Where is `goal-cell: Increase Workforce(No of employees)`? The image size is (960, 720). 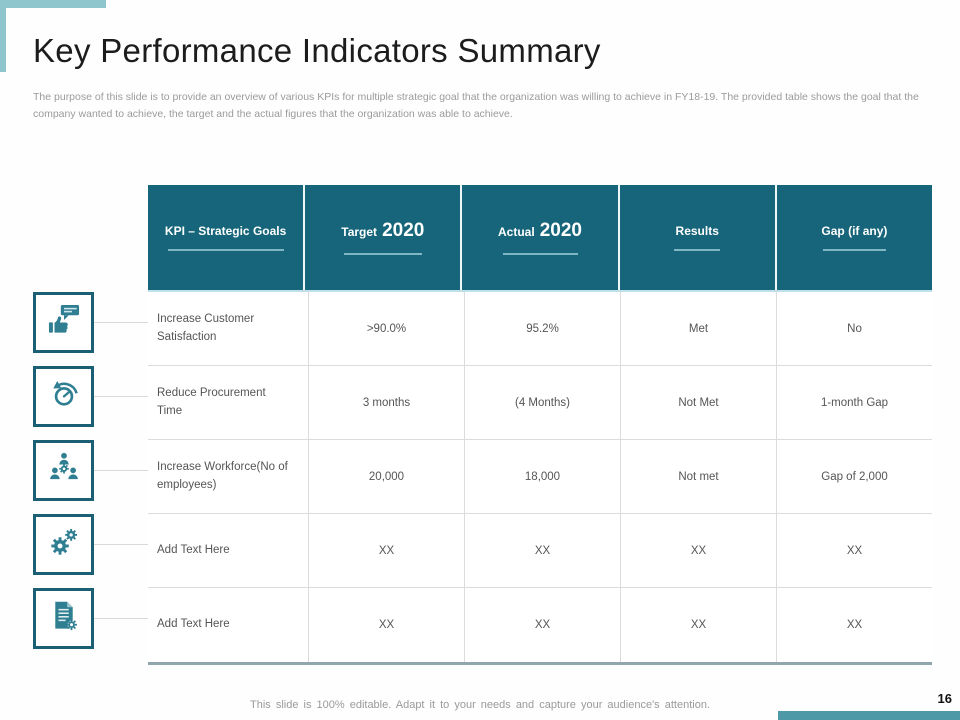 goal-cell: Increase Workforce(No of employees) is located at coordinates (228, 476).